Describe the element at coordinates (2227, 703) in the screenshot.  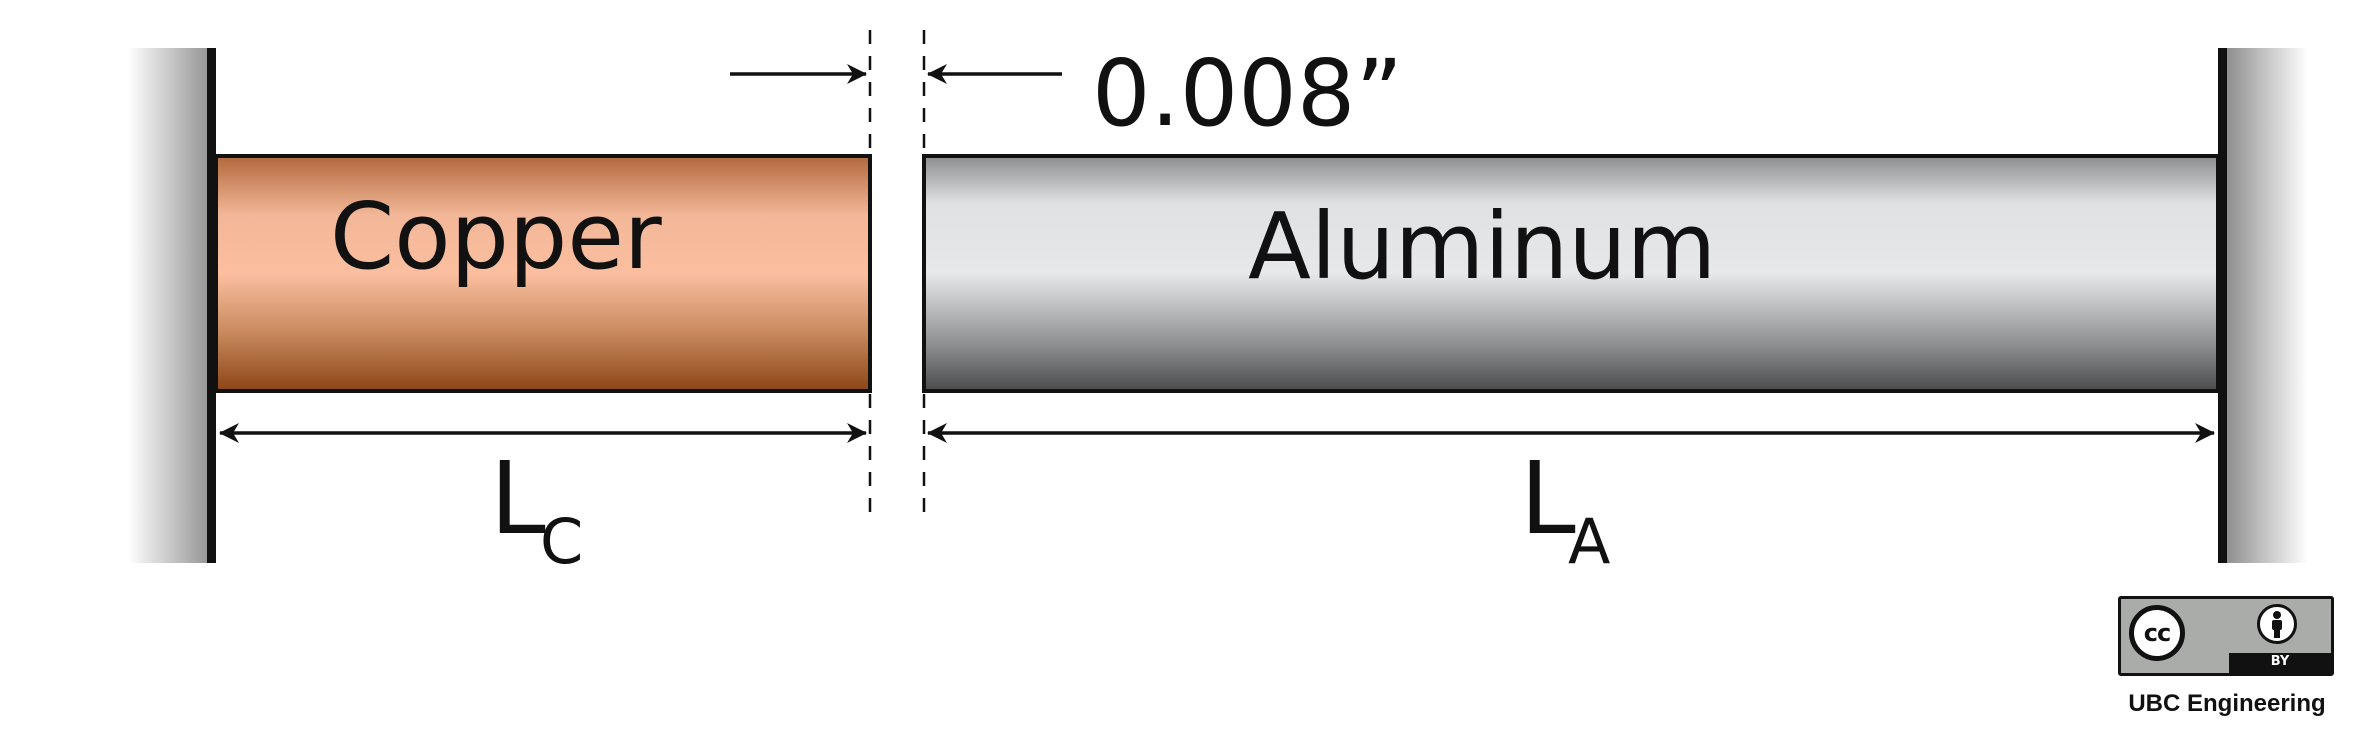
I see `credit-text: UBC Engineering` at that location.